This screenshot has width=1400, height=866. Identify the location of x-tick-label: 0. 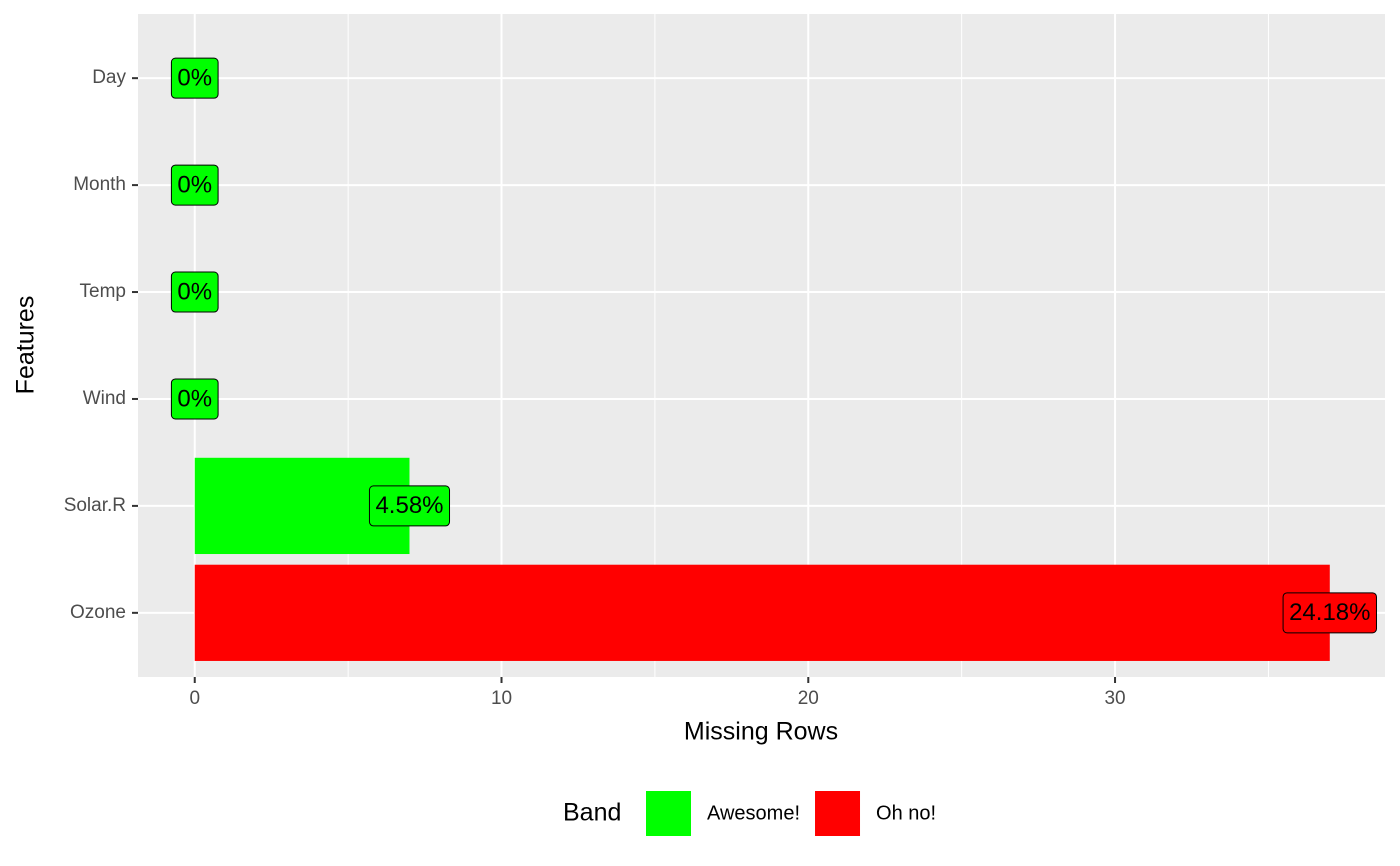
(194, 698).